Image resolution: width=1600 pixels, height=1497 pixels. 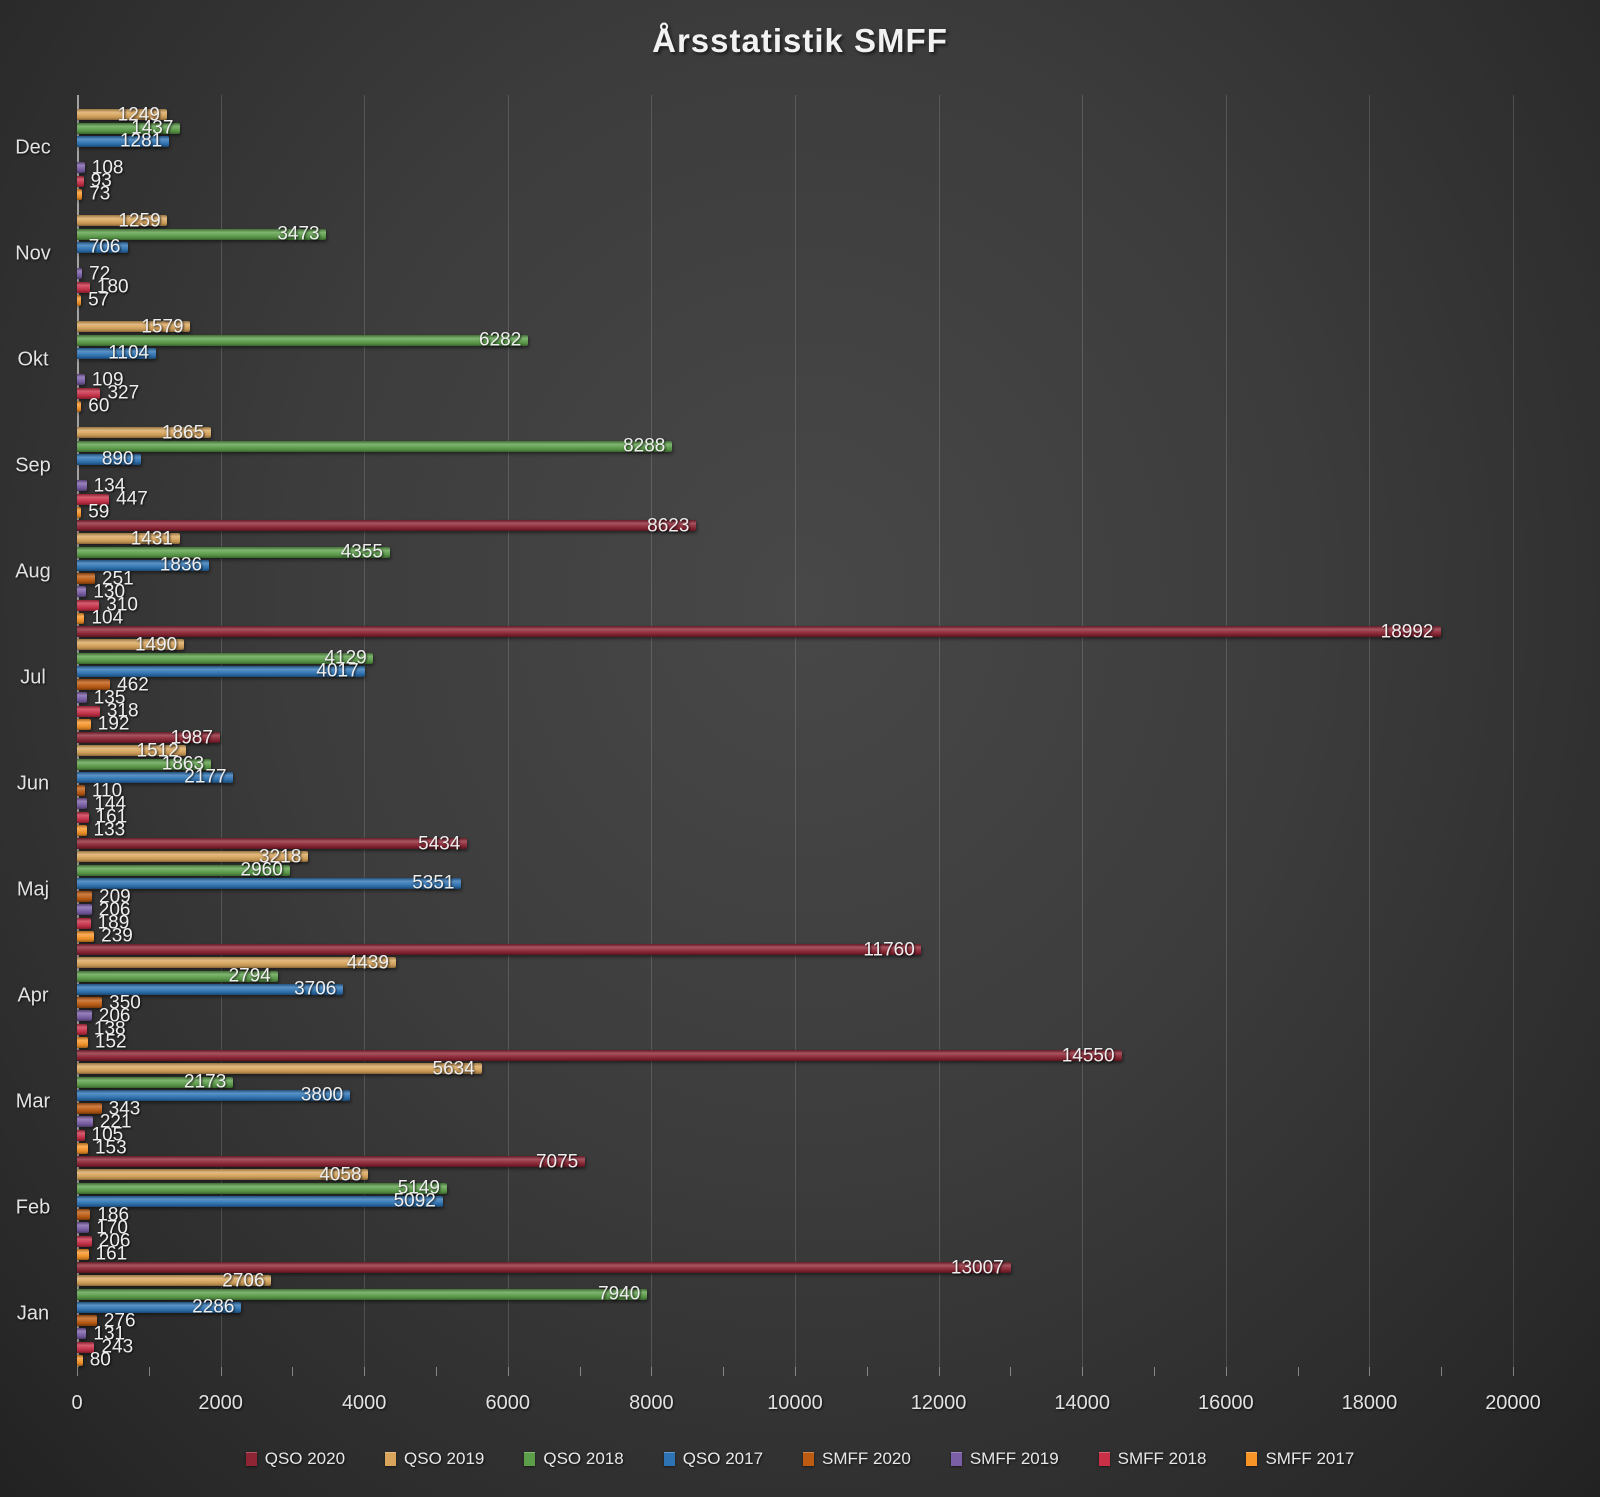 I want to click on bar-value-label: 243, so click(x=117, y=1347).